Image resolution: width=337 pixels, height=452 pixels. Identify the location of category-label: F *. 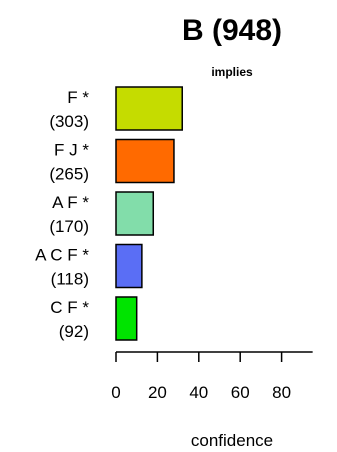
(78, 97).